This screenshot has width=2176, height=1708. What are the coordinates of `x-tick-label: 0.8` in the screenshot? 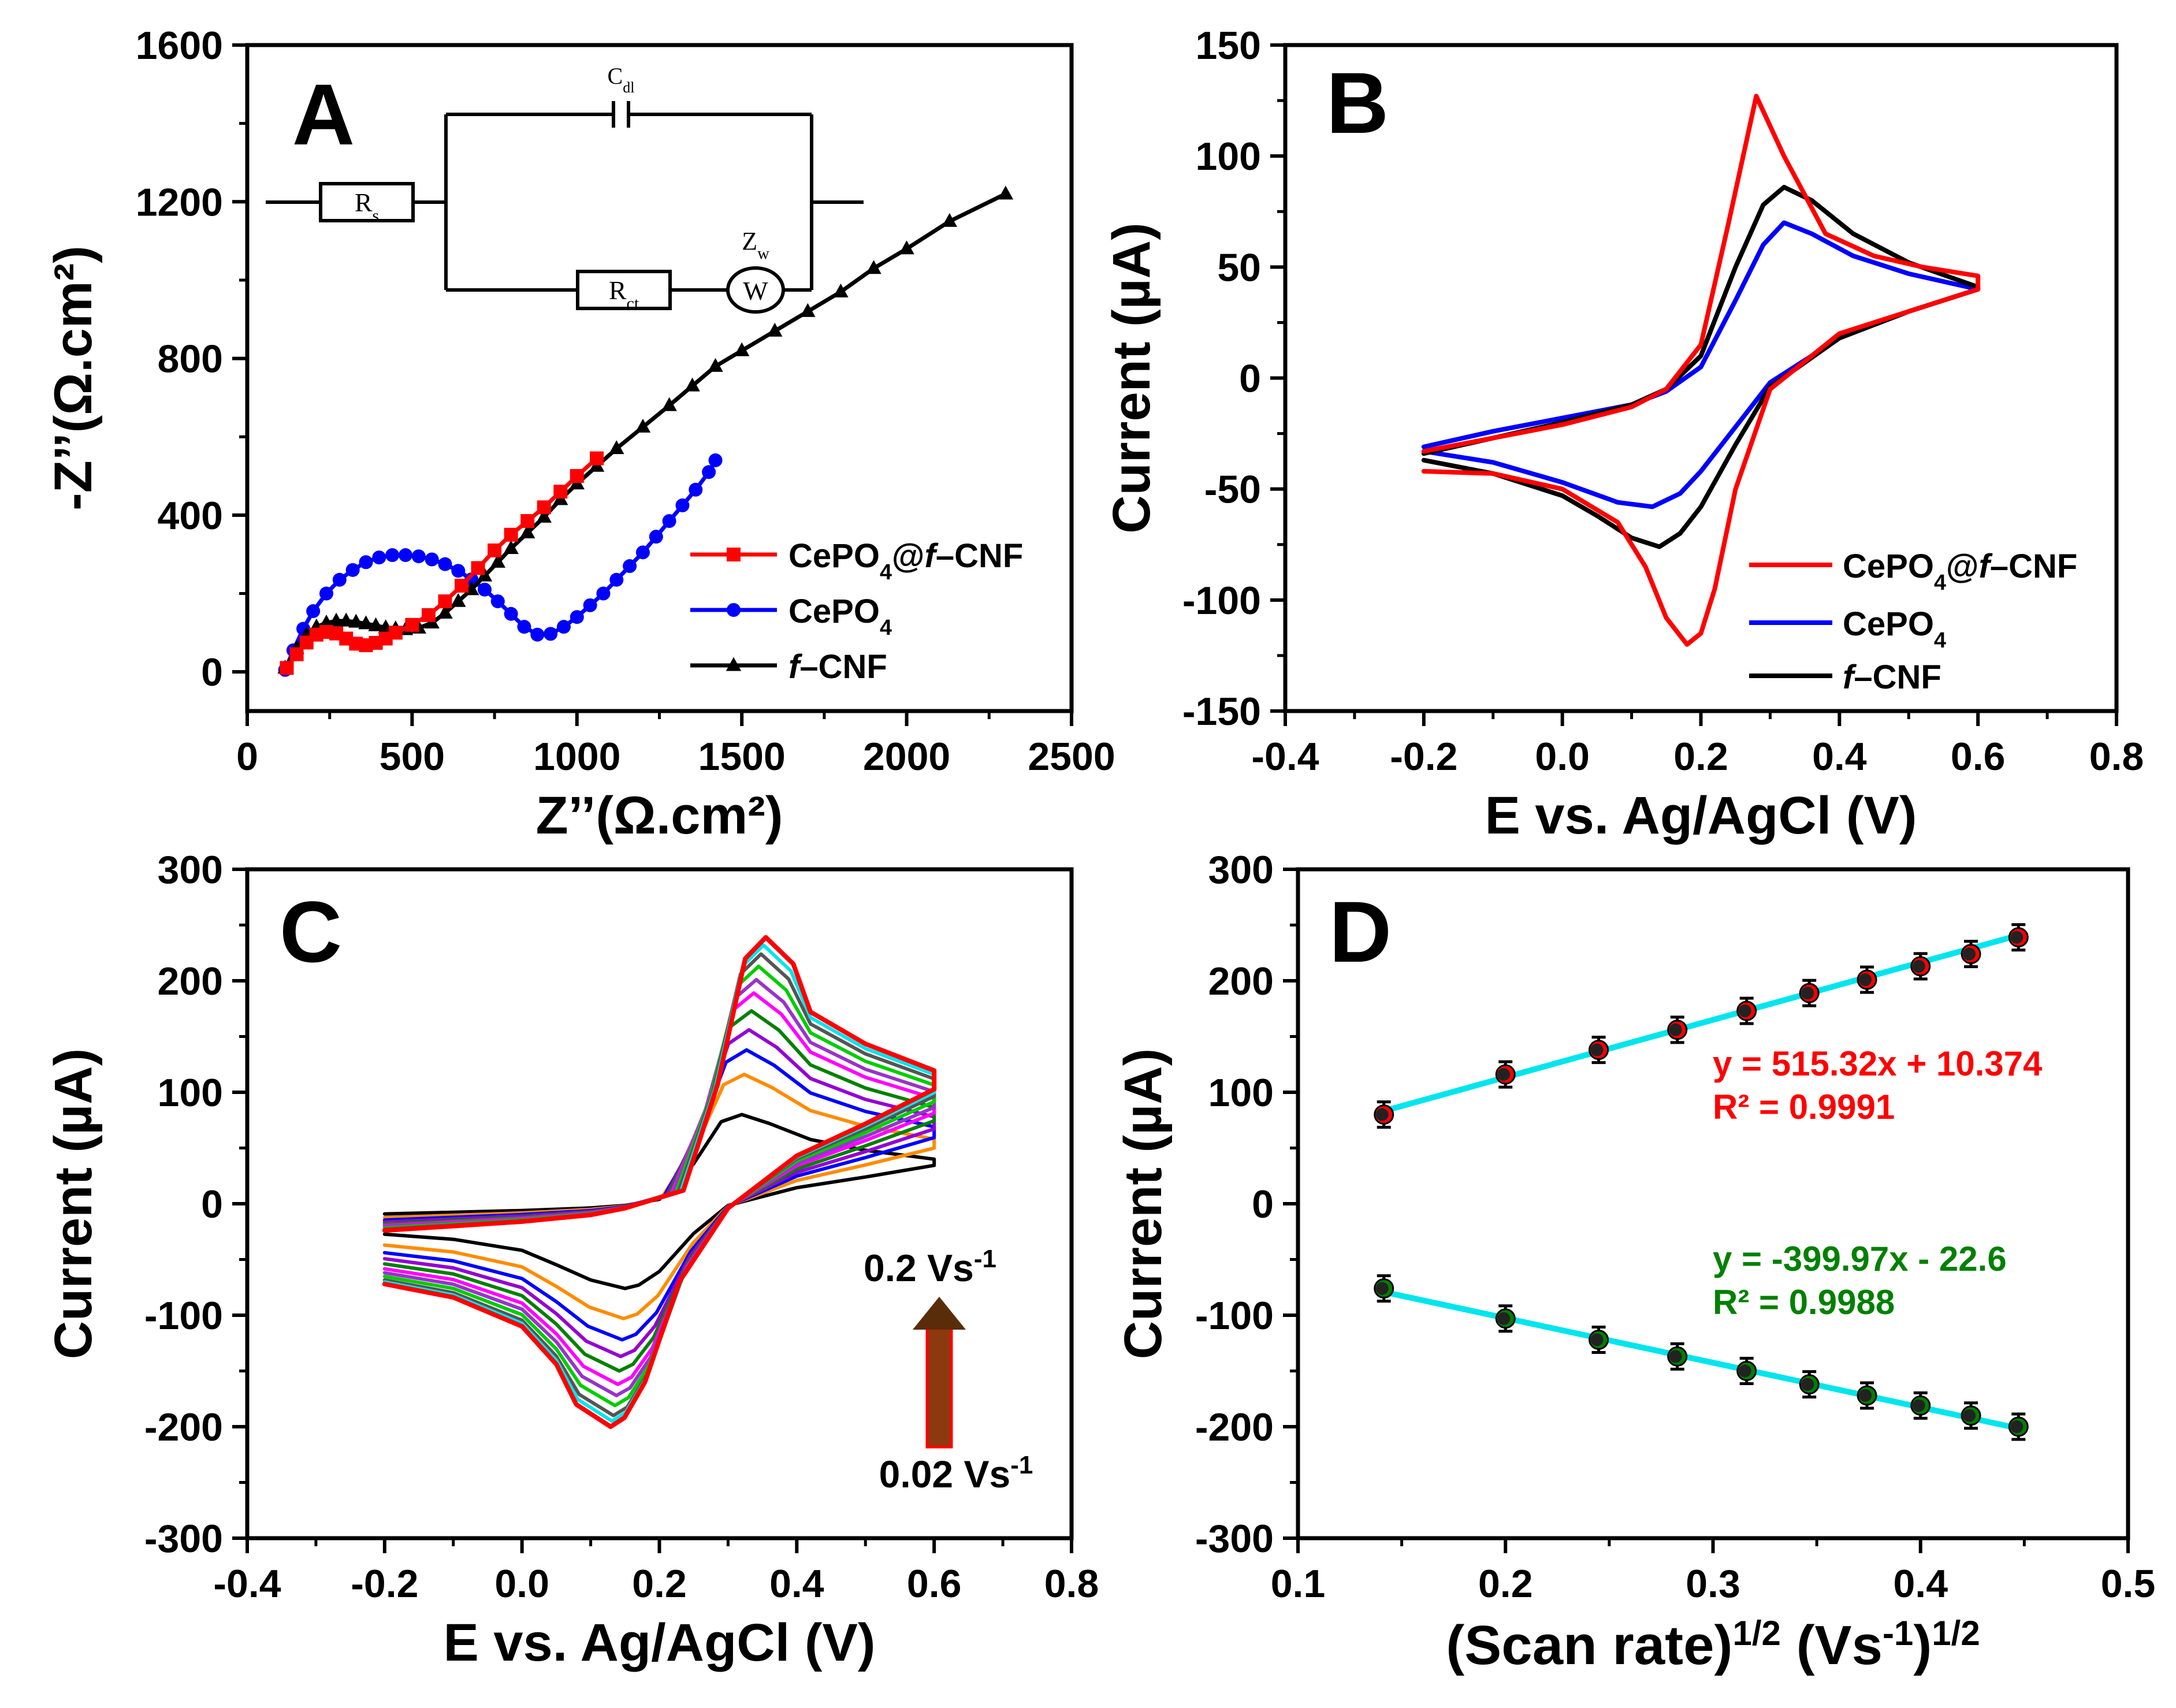 It's located at (1072, 1584).